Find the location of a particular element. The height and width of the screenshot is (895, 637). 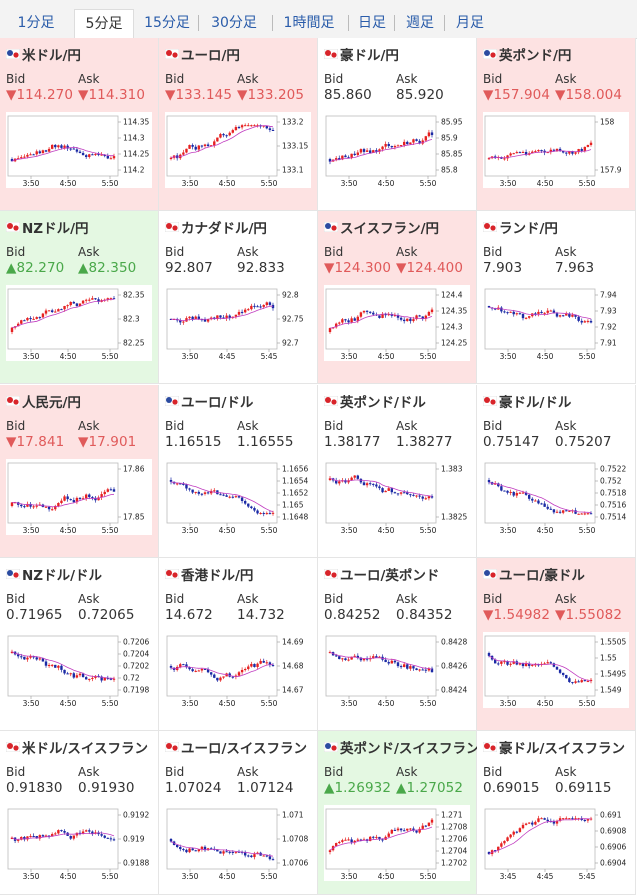

mini-candle-chart: 0.691 0.6908 0.6906 0.6904 3:45 4:45 5:45 is located at coordinates (556, 843).